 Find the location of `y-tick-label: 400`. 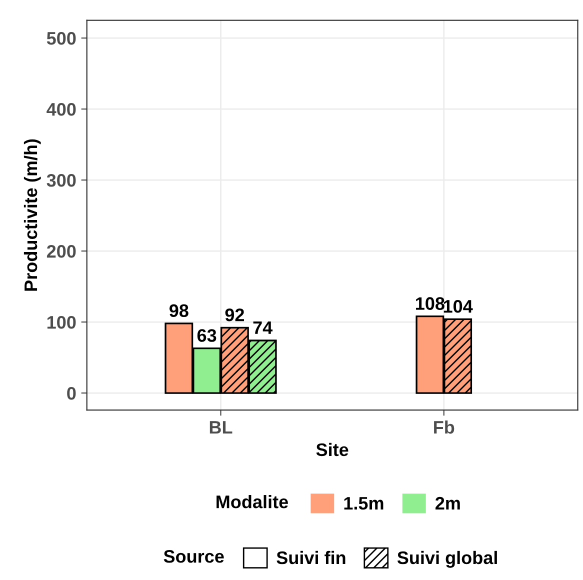

y-tick-label: 400 is located at coordinates (61, 109).